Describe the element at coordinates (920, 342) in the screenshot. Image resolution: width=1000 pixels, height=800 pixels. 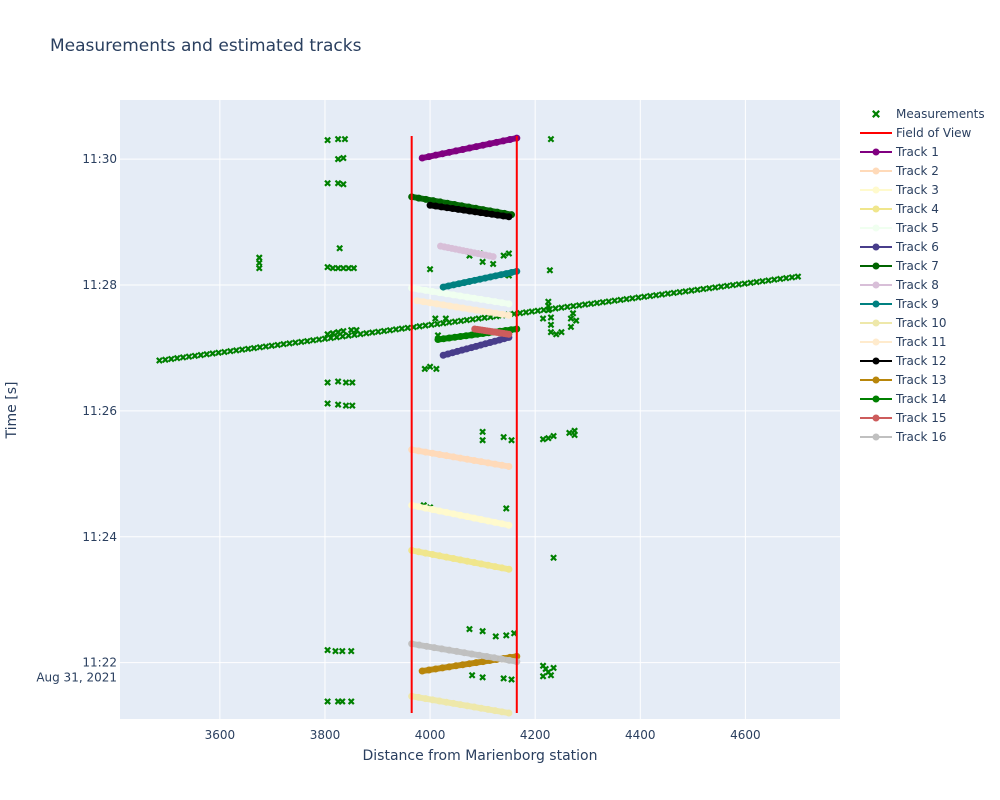
I see `legend-label: Track 11` at that location.